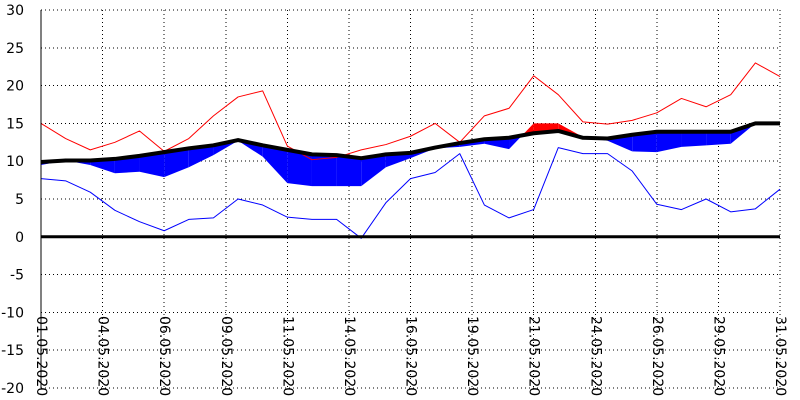 The image size is (800, 400). Describe the element at coordinates (12, 389) in the screenshot. I see `y-tick-label: -20` at that location.